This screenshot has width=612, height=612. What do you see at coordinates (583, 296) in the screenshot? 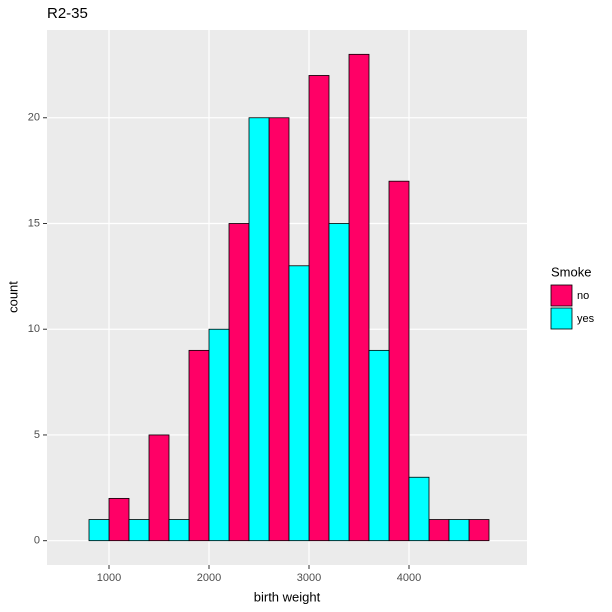
I see `legend-label: no` at bounding box center [583, 296].